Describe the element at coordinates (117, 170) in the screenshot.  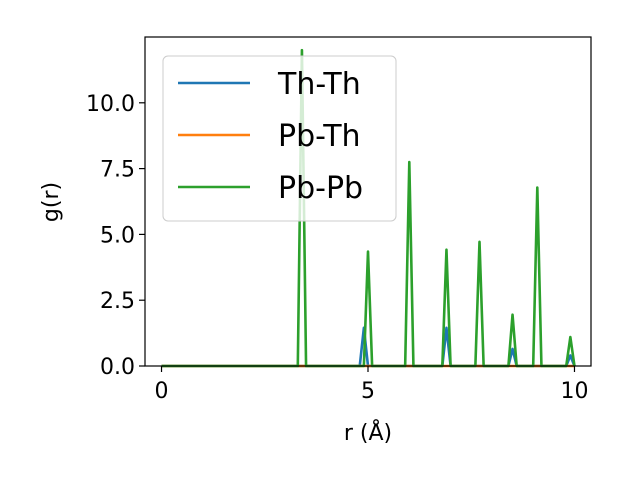
I see `y-tick-label: 7.5` at that location.